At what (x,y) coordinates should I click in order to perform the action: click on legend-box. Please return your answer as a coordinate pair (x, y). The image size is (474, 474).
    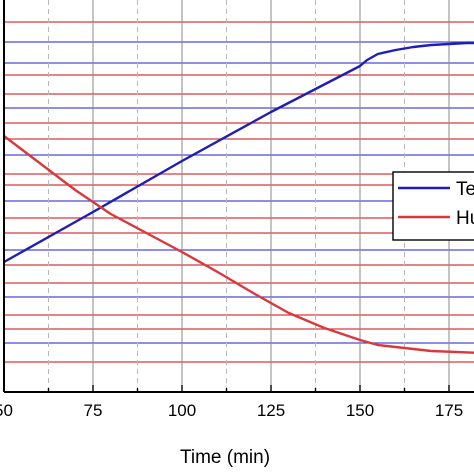
    Looking at the image, I should click on (433, 206).